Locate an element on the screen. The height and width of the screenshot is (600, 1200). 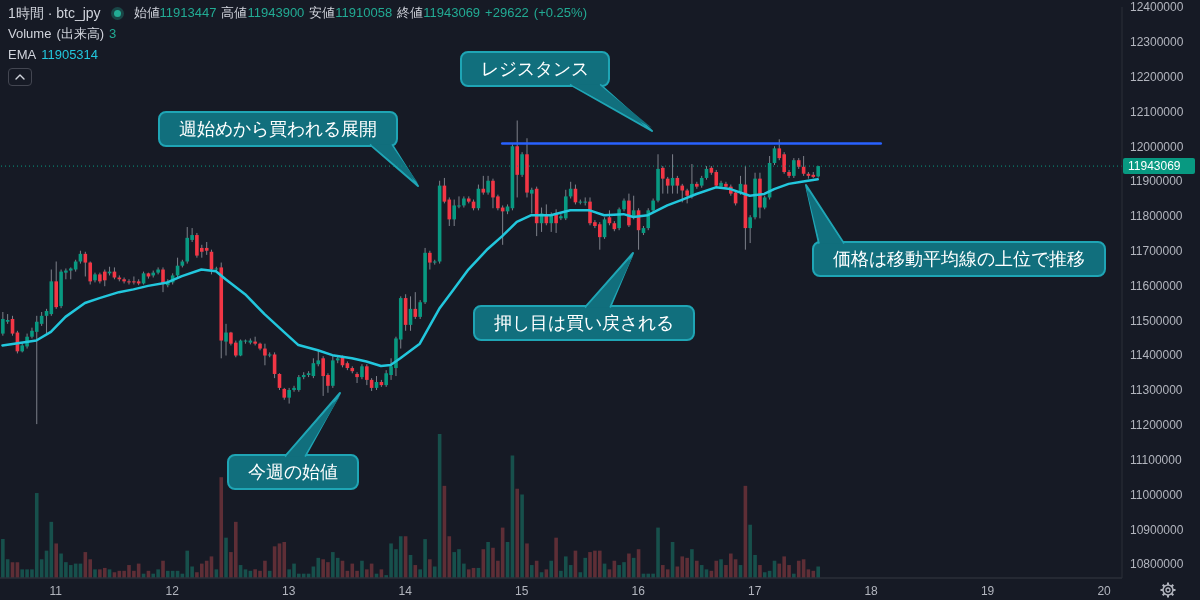
text: 始値11913447 高値11943900 安値11910058 終値11943069 +29622 (+0.25%) is located at coordinates (360, 12).